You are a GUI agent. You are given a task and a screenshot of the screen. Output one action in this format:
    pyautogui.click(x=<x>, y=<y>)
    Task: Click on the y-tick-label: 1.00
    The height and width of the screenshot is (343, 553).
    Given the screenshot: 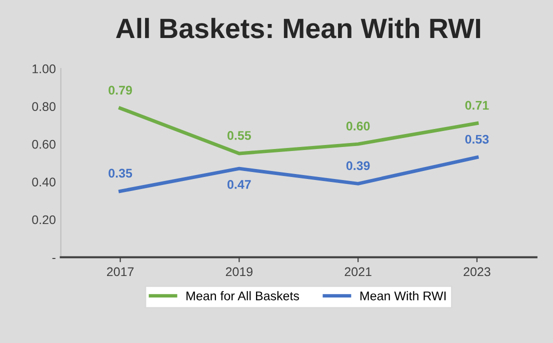 What is the action you would take?
    pyautogui.click(x=44, y=69)
    